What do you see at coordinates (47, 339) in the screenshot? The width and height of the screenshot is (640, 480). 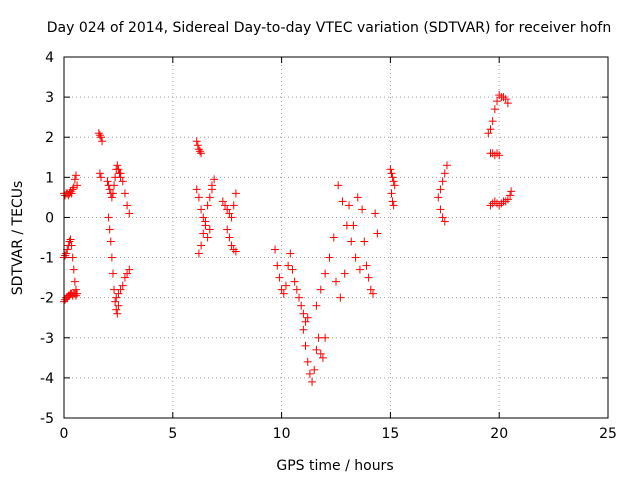 I see `y-tick-label: -3` at bounding box center [47, 339].